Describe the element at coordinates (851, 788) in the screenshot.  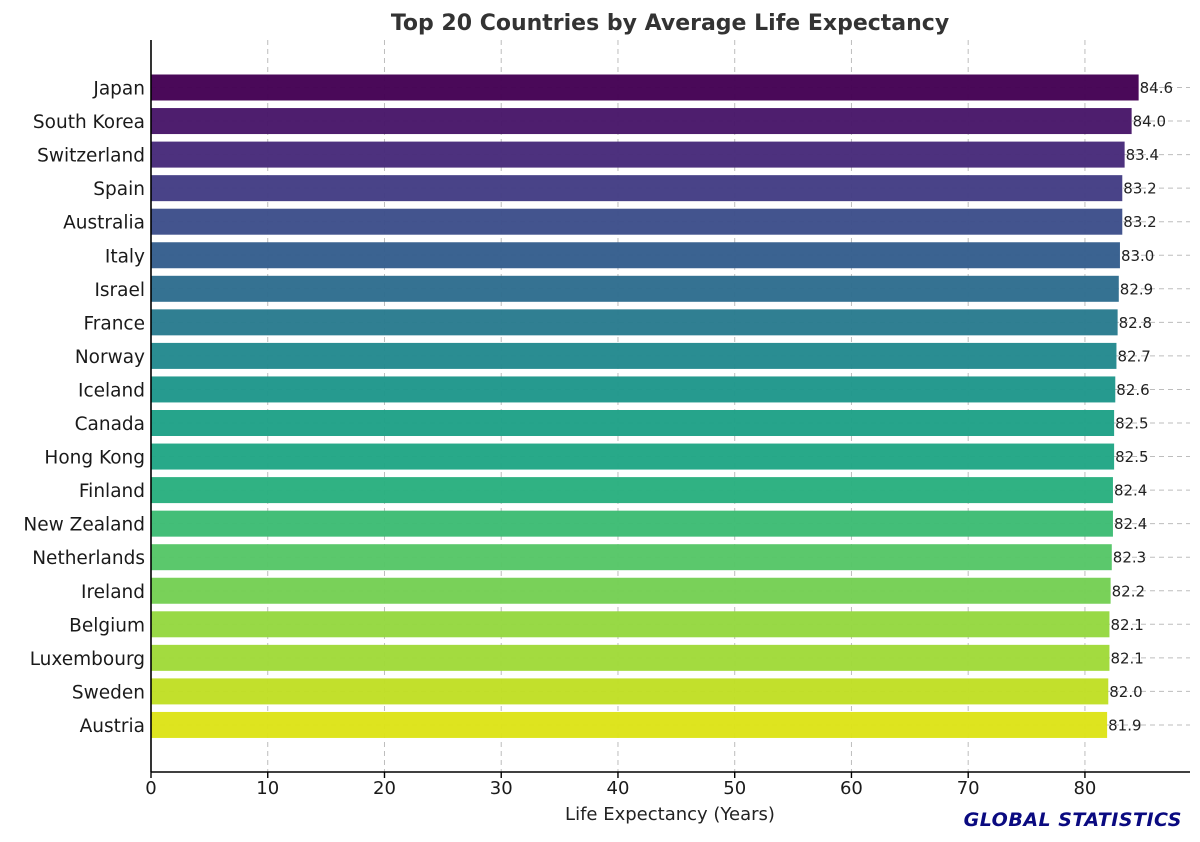
I see `x-tick-label: 60` at that location.